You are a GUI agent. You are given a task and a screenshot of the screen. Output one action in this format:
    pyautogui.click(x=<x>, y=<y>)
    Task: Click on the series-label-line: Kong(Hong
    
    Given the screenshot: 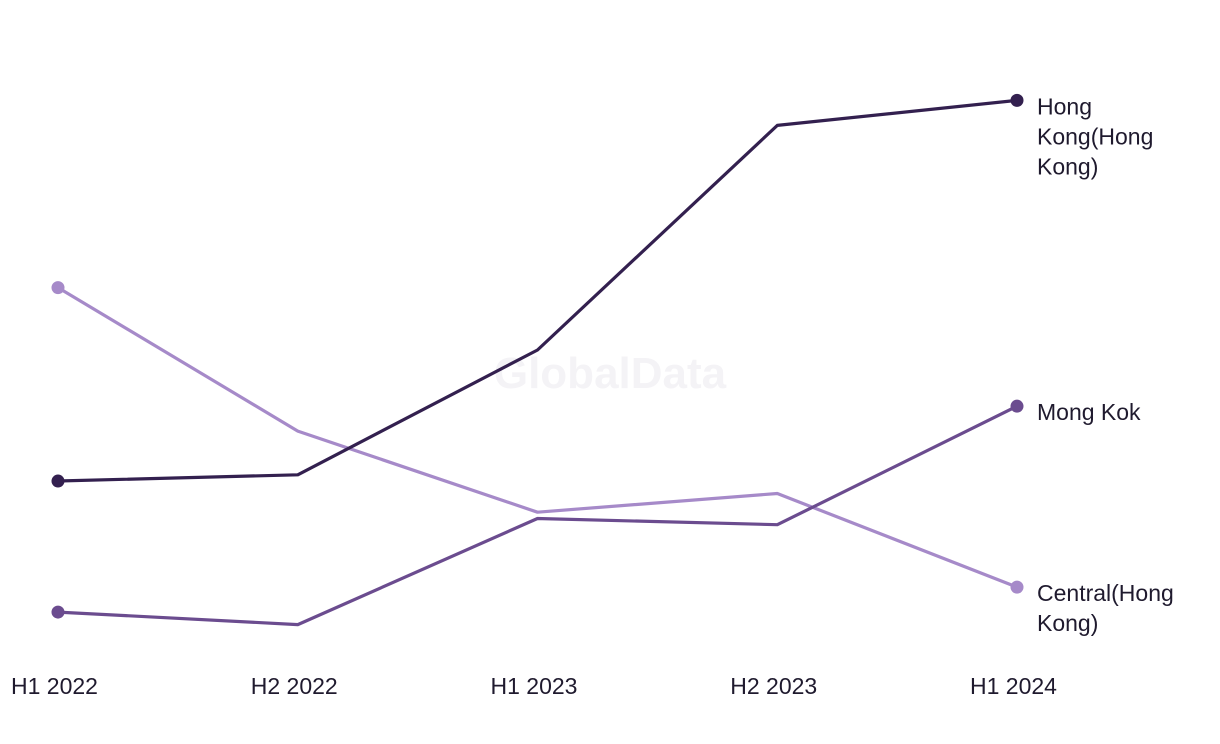 What is the action you would take?
    pyautogui.click(x=1095, y=136)
    